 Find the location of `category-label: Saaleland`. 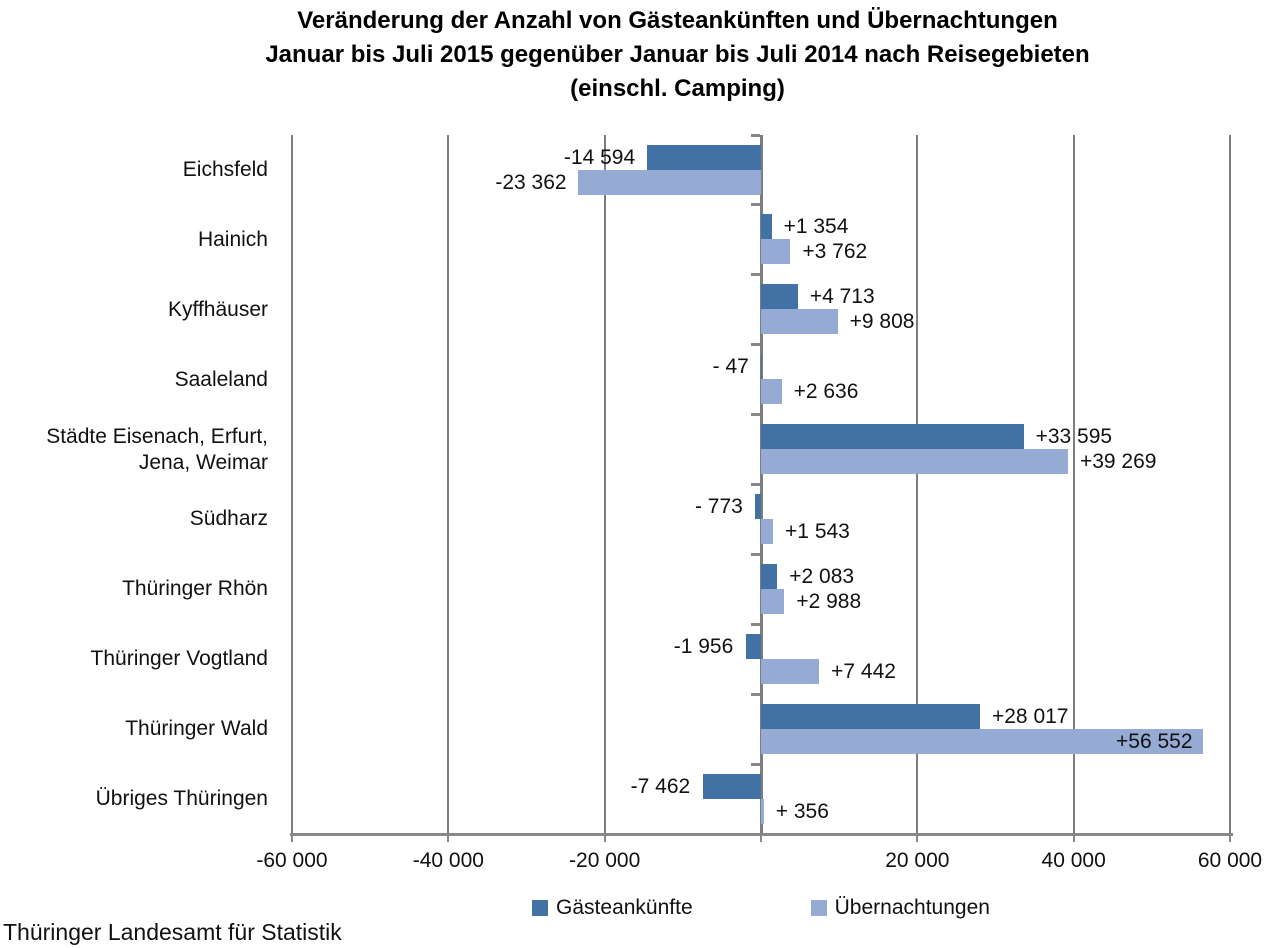

category-label: Saaleland is located at coordinates (221, 379).